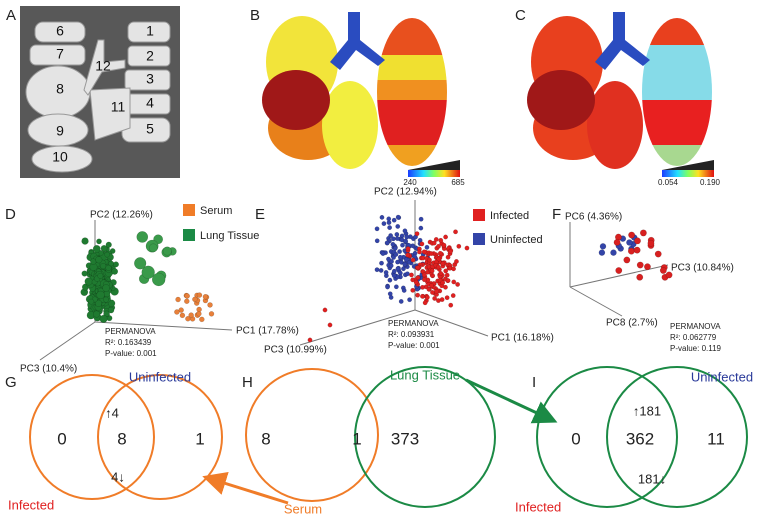  I want to click on venn-count: 0, so click(61, 438).